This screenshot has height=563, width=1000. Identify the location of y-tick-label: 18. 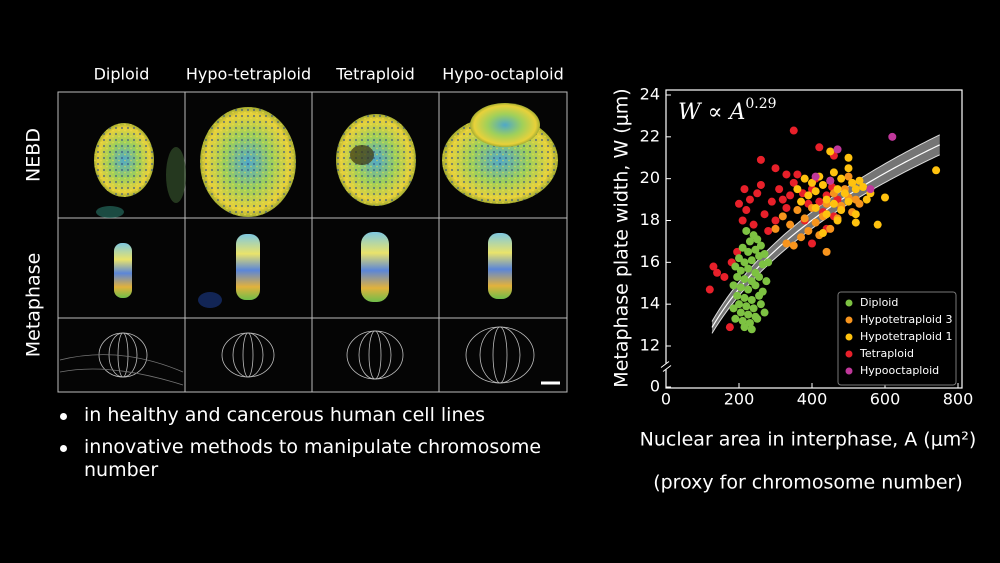
(650, 219).